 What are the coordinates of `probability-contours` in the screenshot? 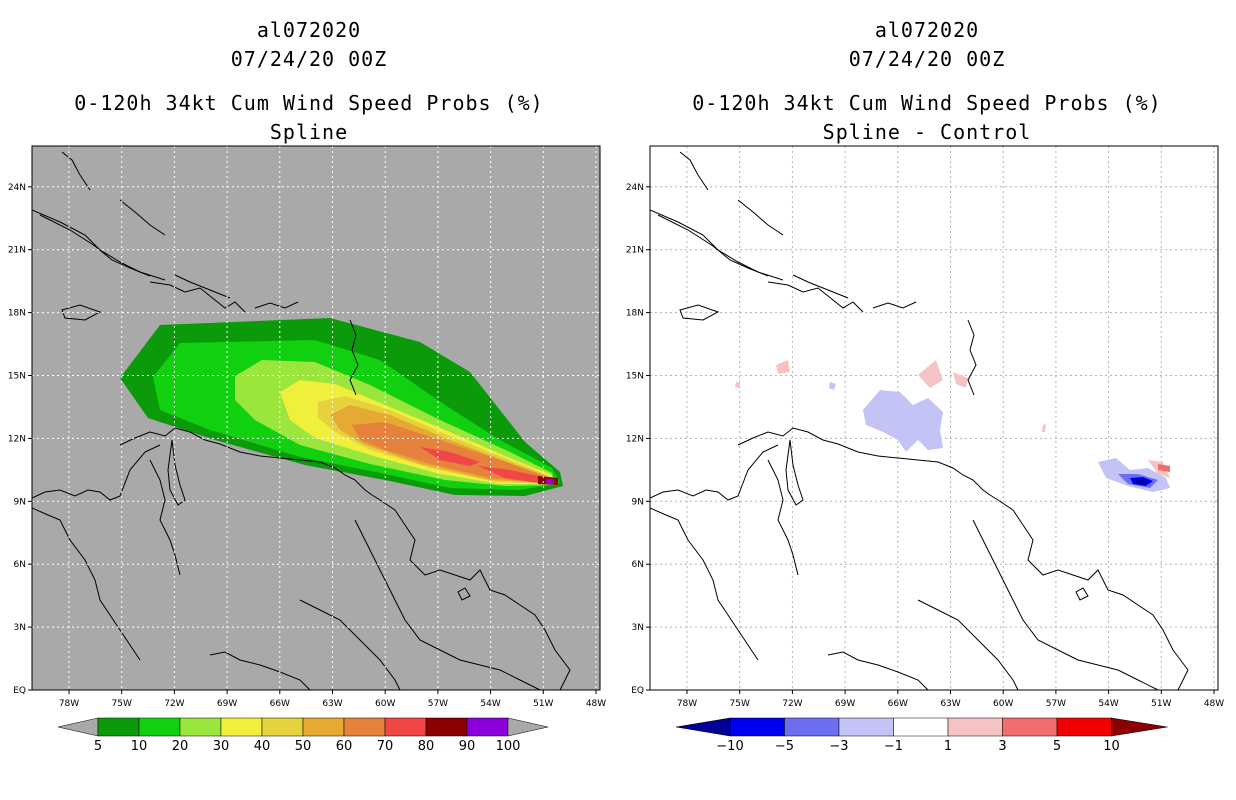 It's located at (341, 407).